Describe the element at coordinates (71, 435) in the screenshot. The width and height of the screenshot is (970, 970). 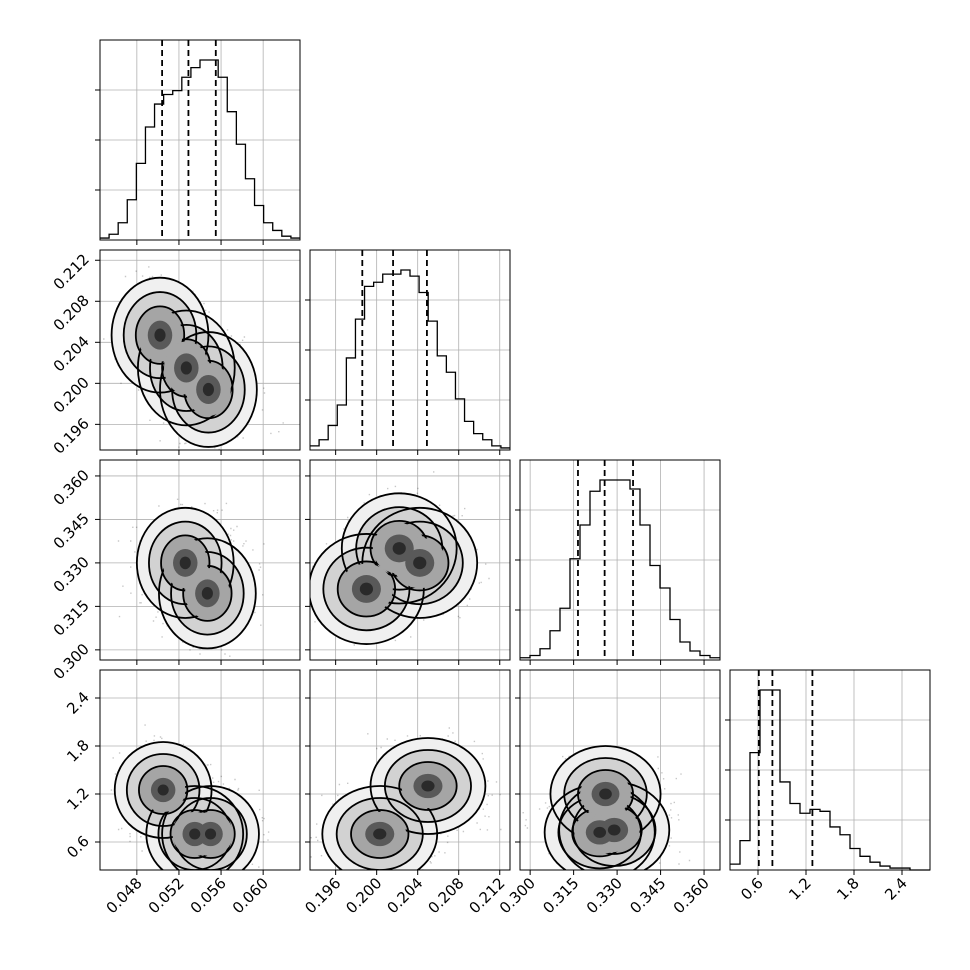
I see `y-tick-label: 0.196` at that location.